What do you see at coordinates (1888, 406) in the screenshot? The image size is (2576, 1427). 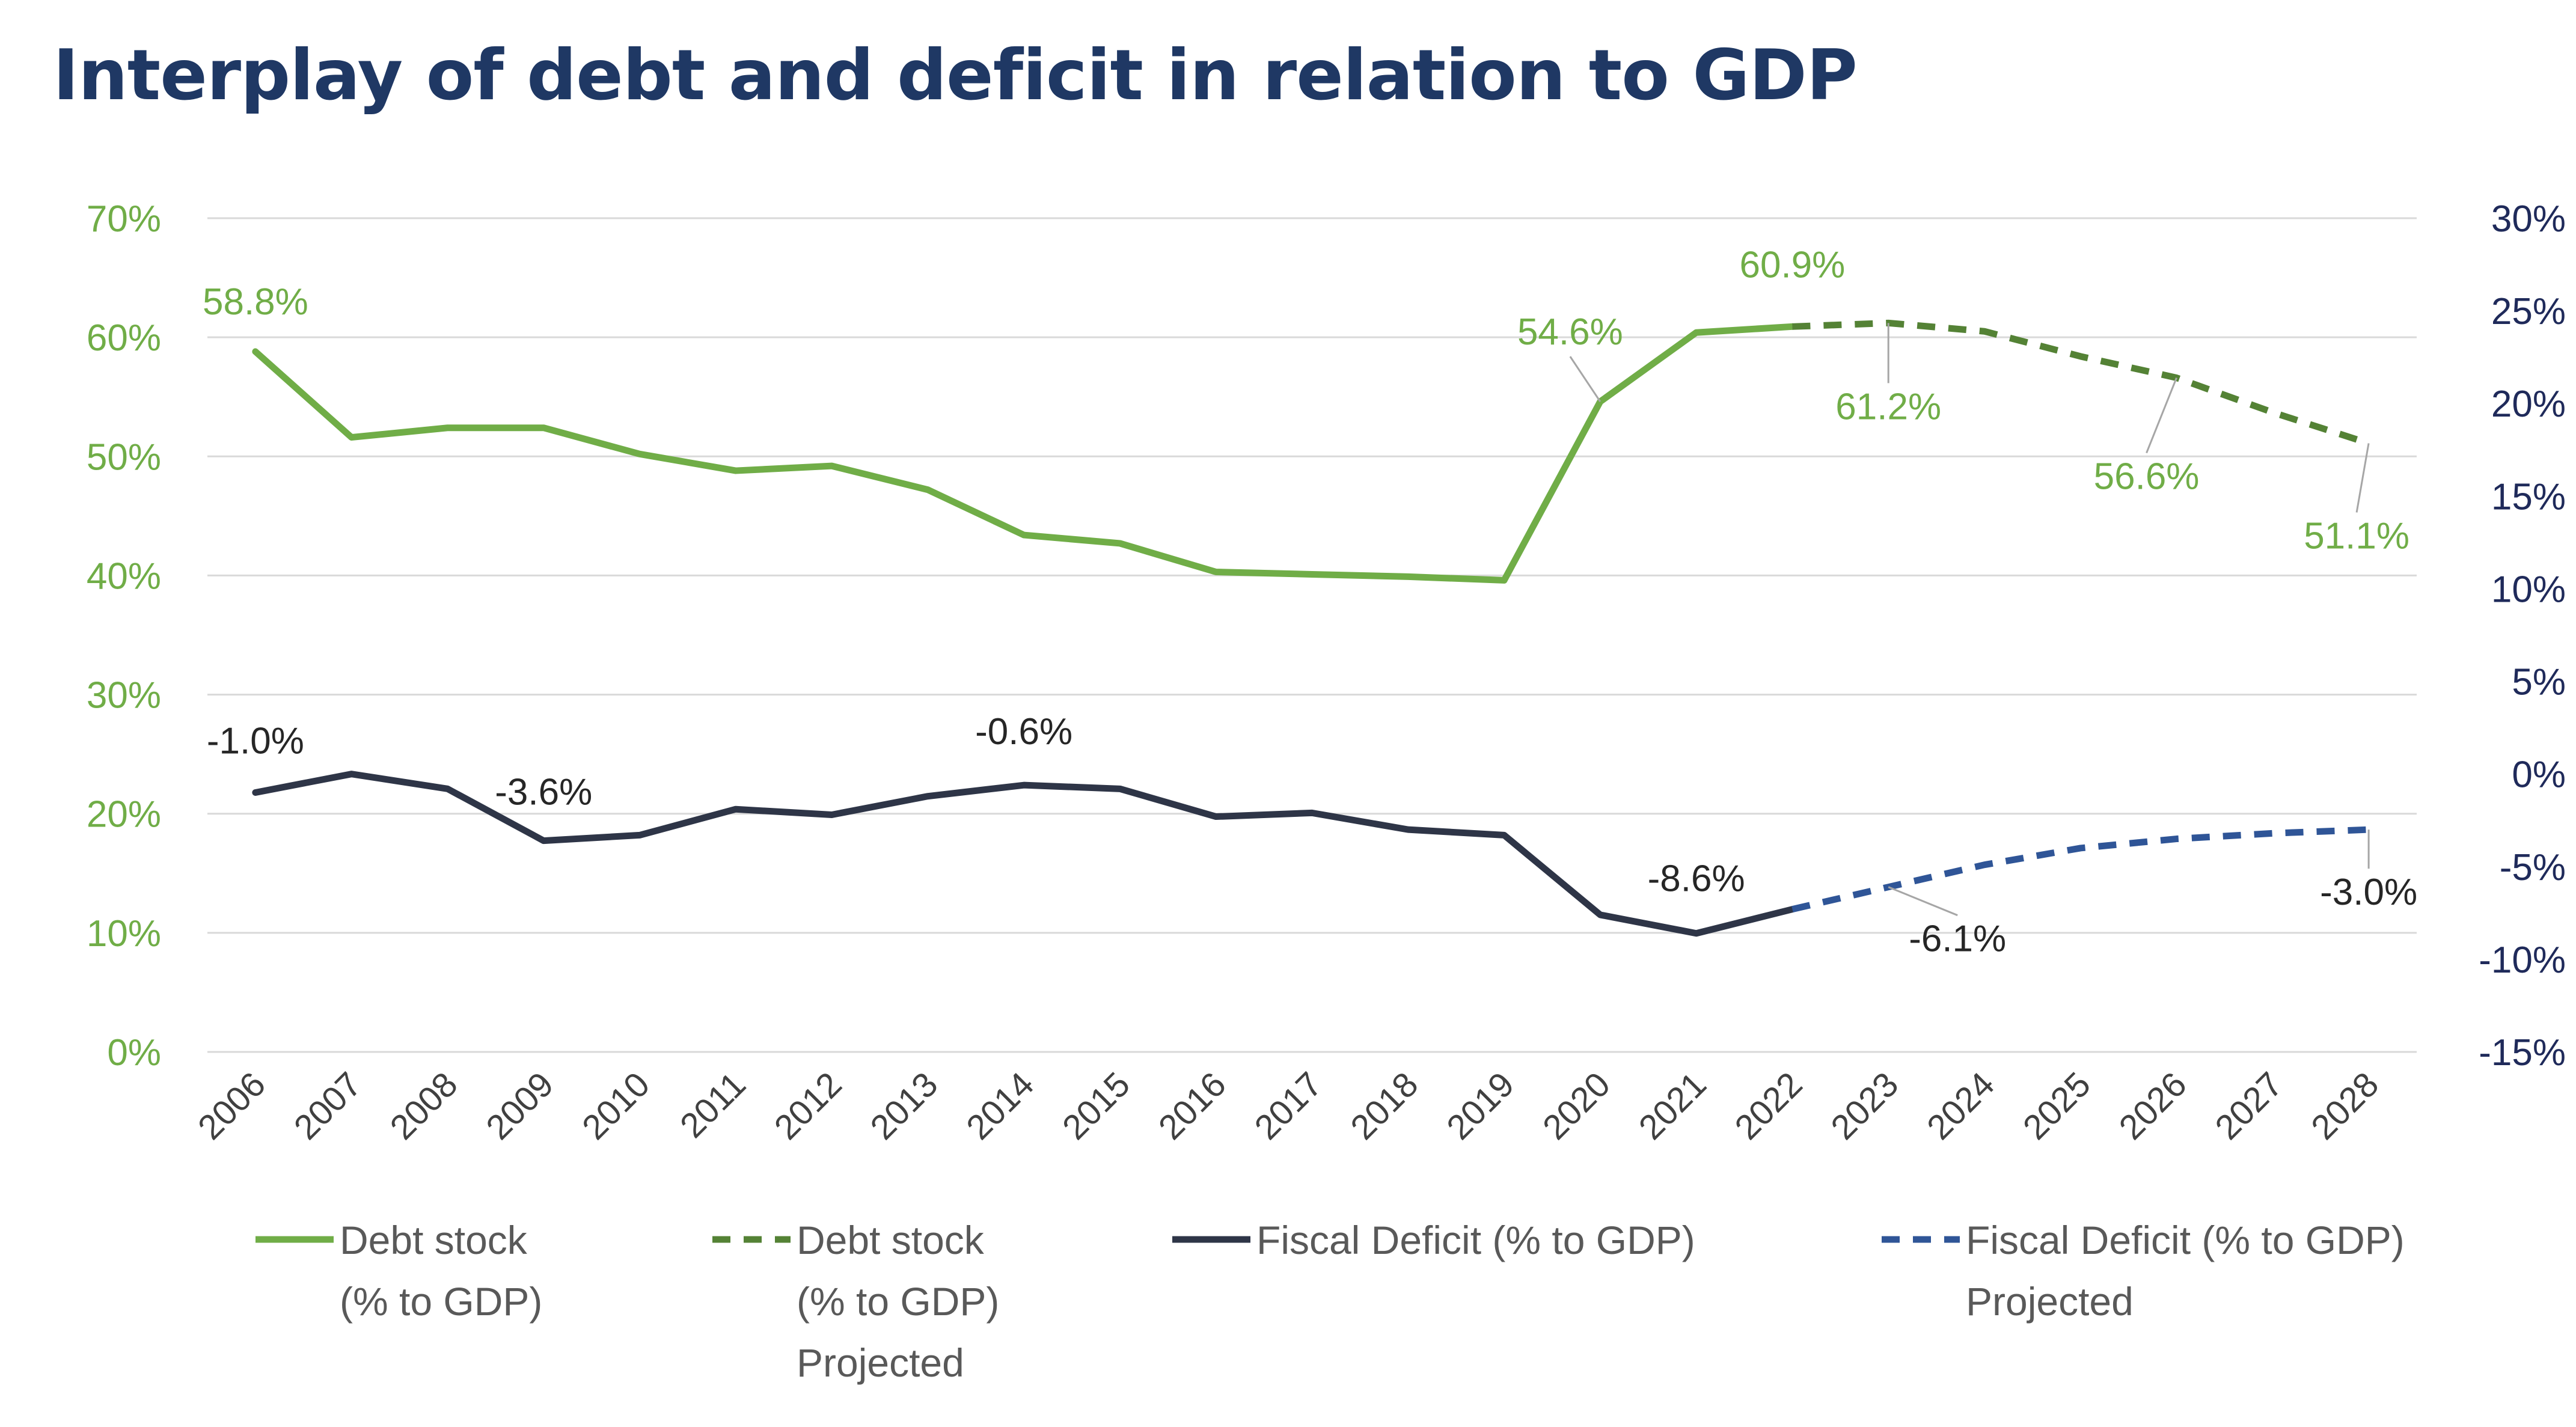 I see `data-label: 61.2%` at bounding box center [1888, 406].